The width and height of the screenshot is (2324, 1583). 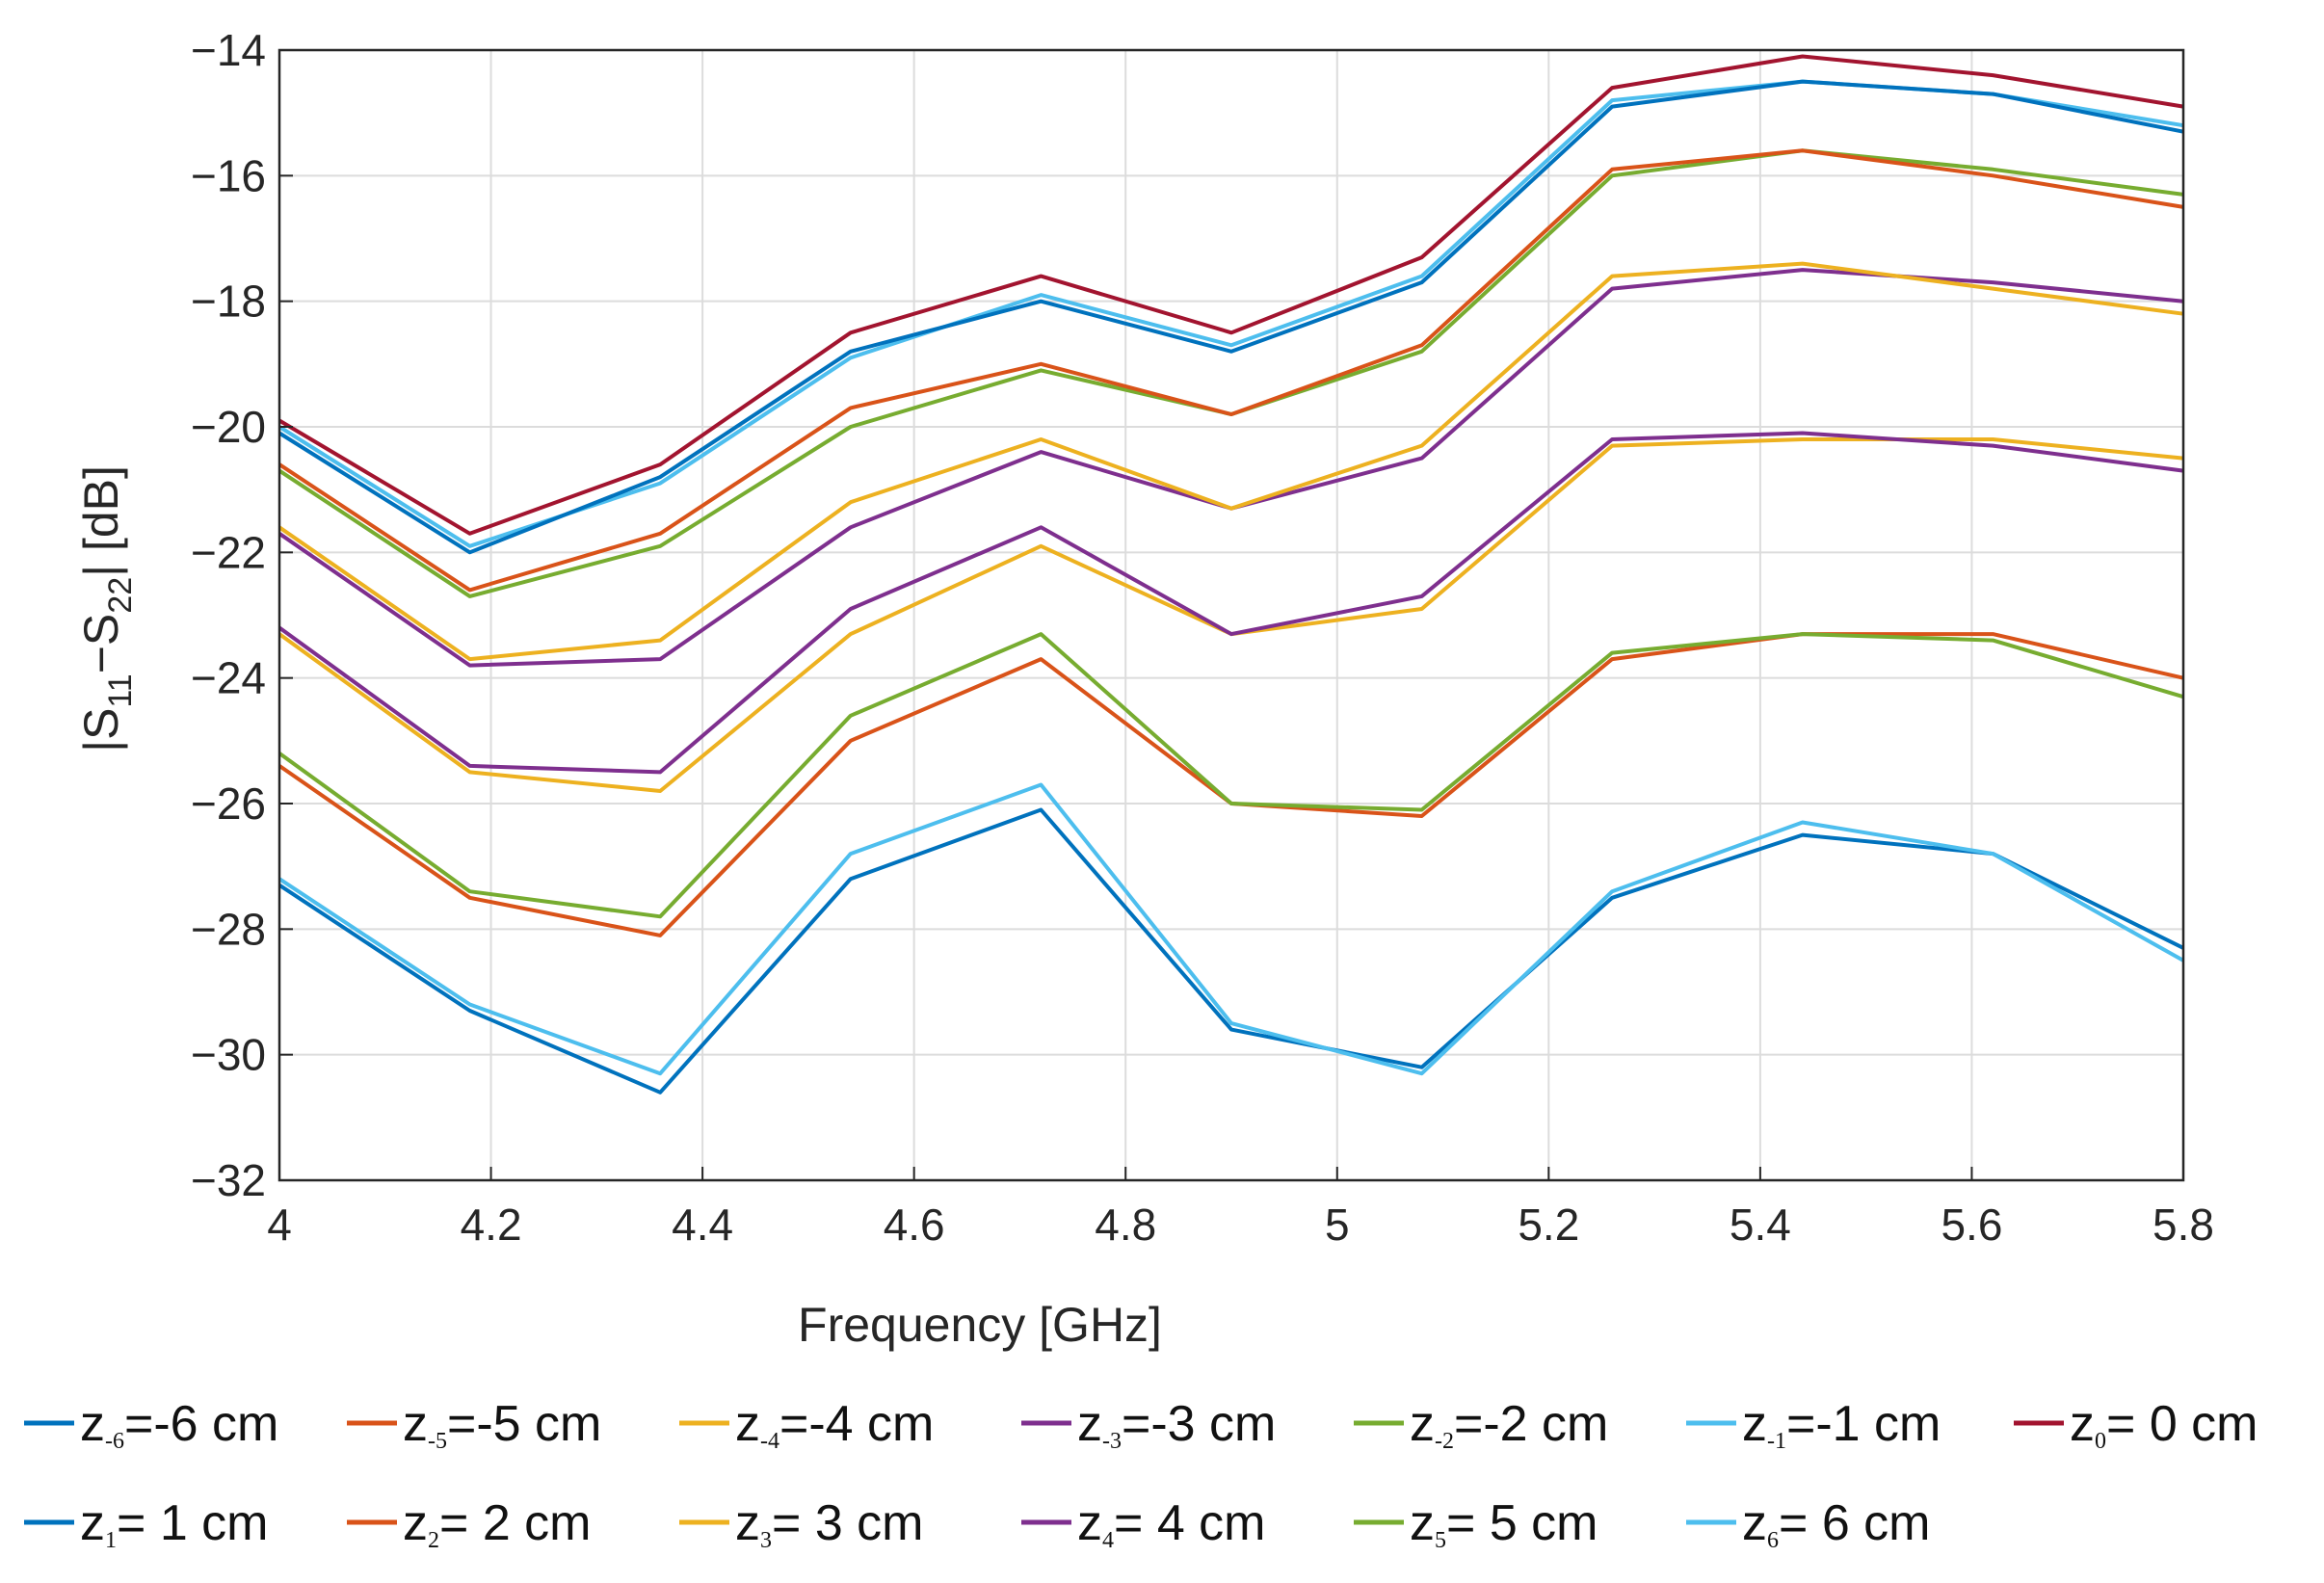 I want to click on legend-item: z-5=-5 cm, so click(x=474, y=1425).